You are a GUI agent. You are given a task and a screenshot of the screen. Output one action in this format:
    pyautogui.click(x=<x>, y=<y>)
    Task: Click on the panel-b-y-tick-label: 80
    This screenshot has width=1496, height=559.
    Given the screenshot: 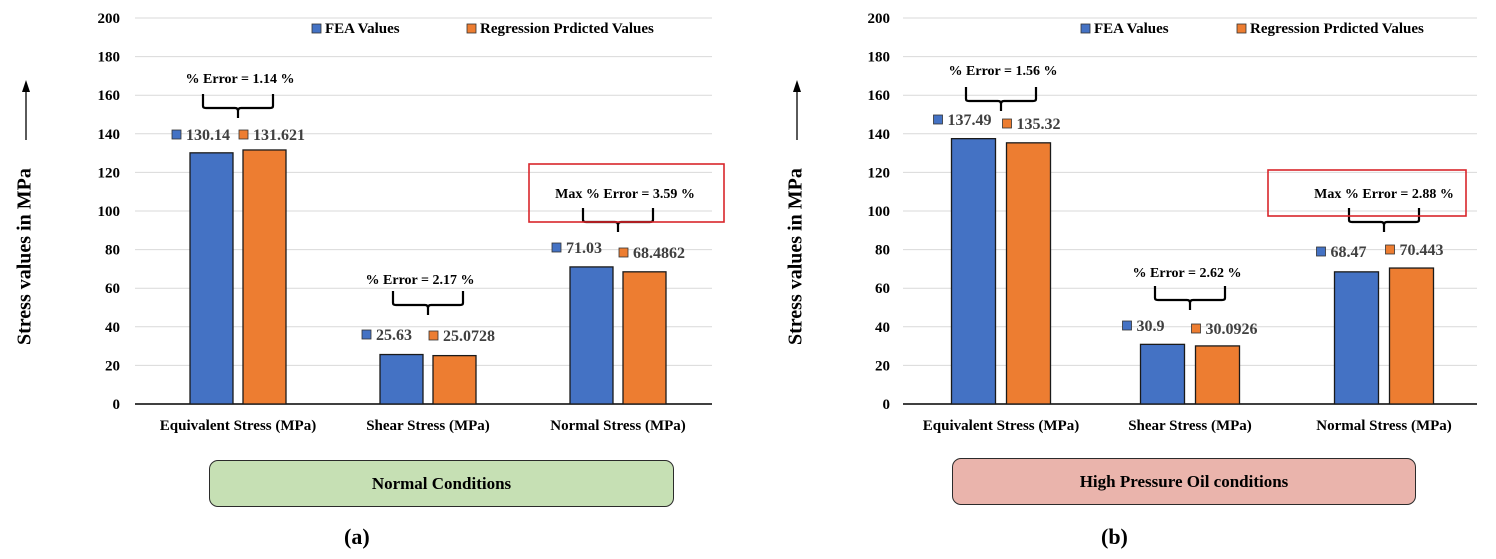 What is the action you would take?
    pyautogui.click(x=882, y=251)
    